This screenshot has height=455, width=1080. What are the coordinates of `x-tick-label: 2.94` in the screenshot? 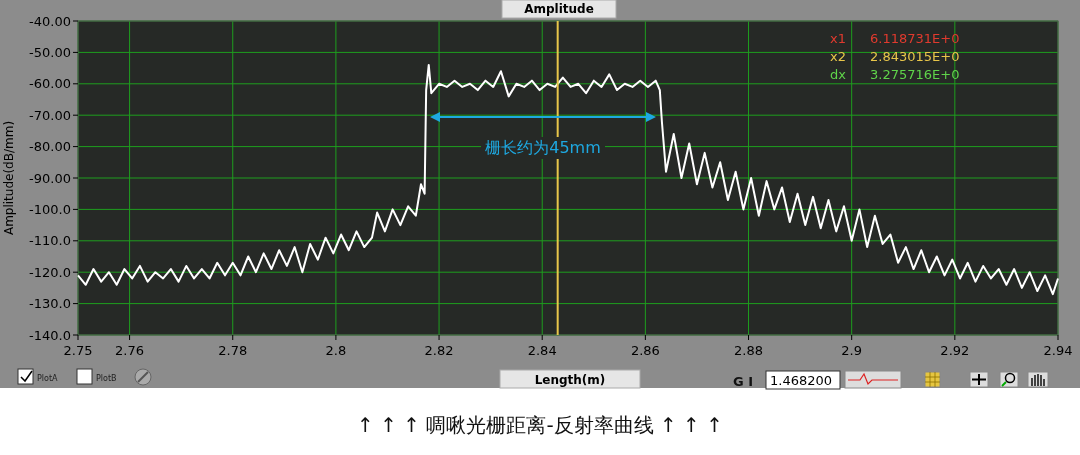 It's located at (1058, 350).